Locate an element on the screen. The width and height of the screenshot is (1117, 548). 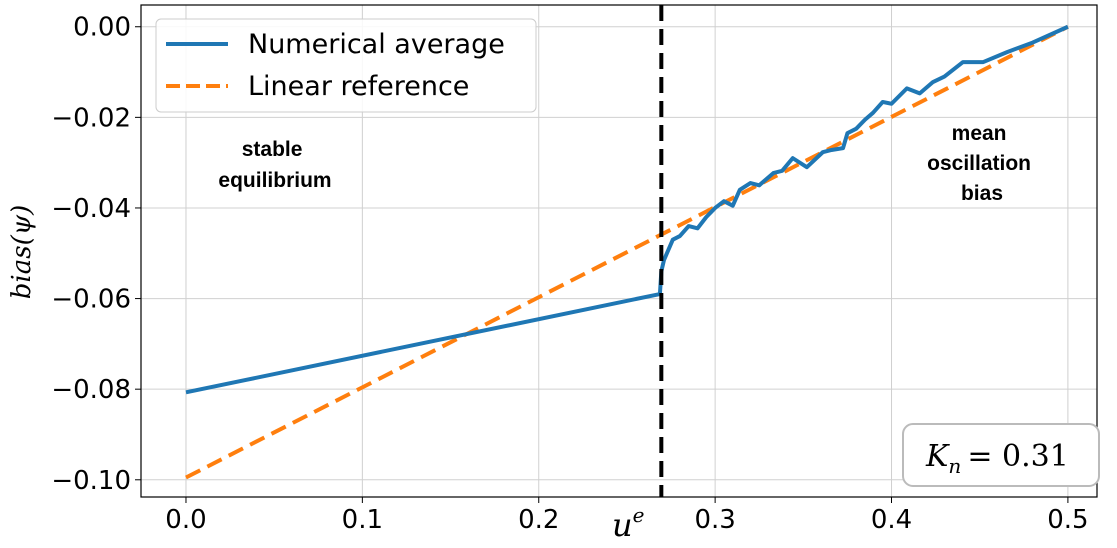
x-tick-label: 0.1 is located at coordinates (362, 520).